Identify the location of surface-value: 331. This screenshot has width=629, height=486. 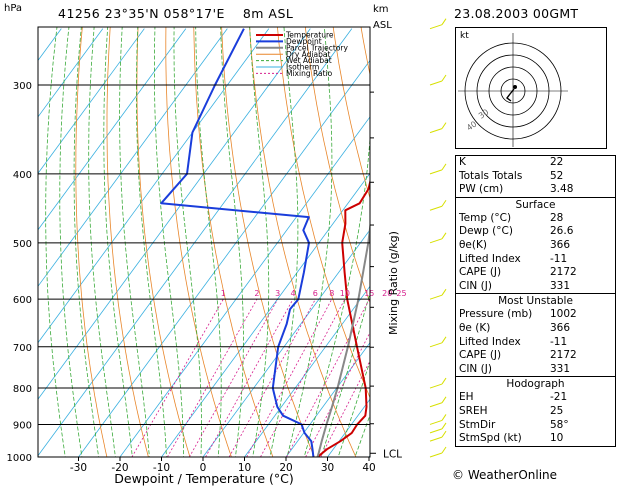
(560, 285).